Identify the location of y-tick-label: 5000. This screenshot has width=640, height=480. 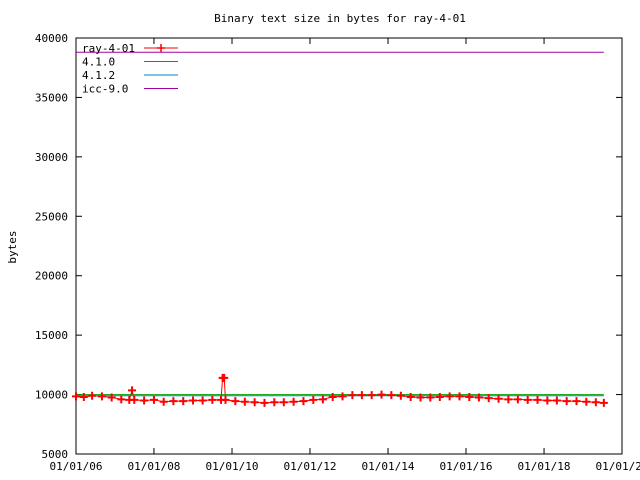
(55, 454).